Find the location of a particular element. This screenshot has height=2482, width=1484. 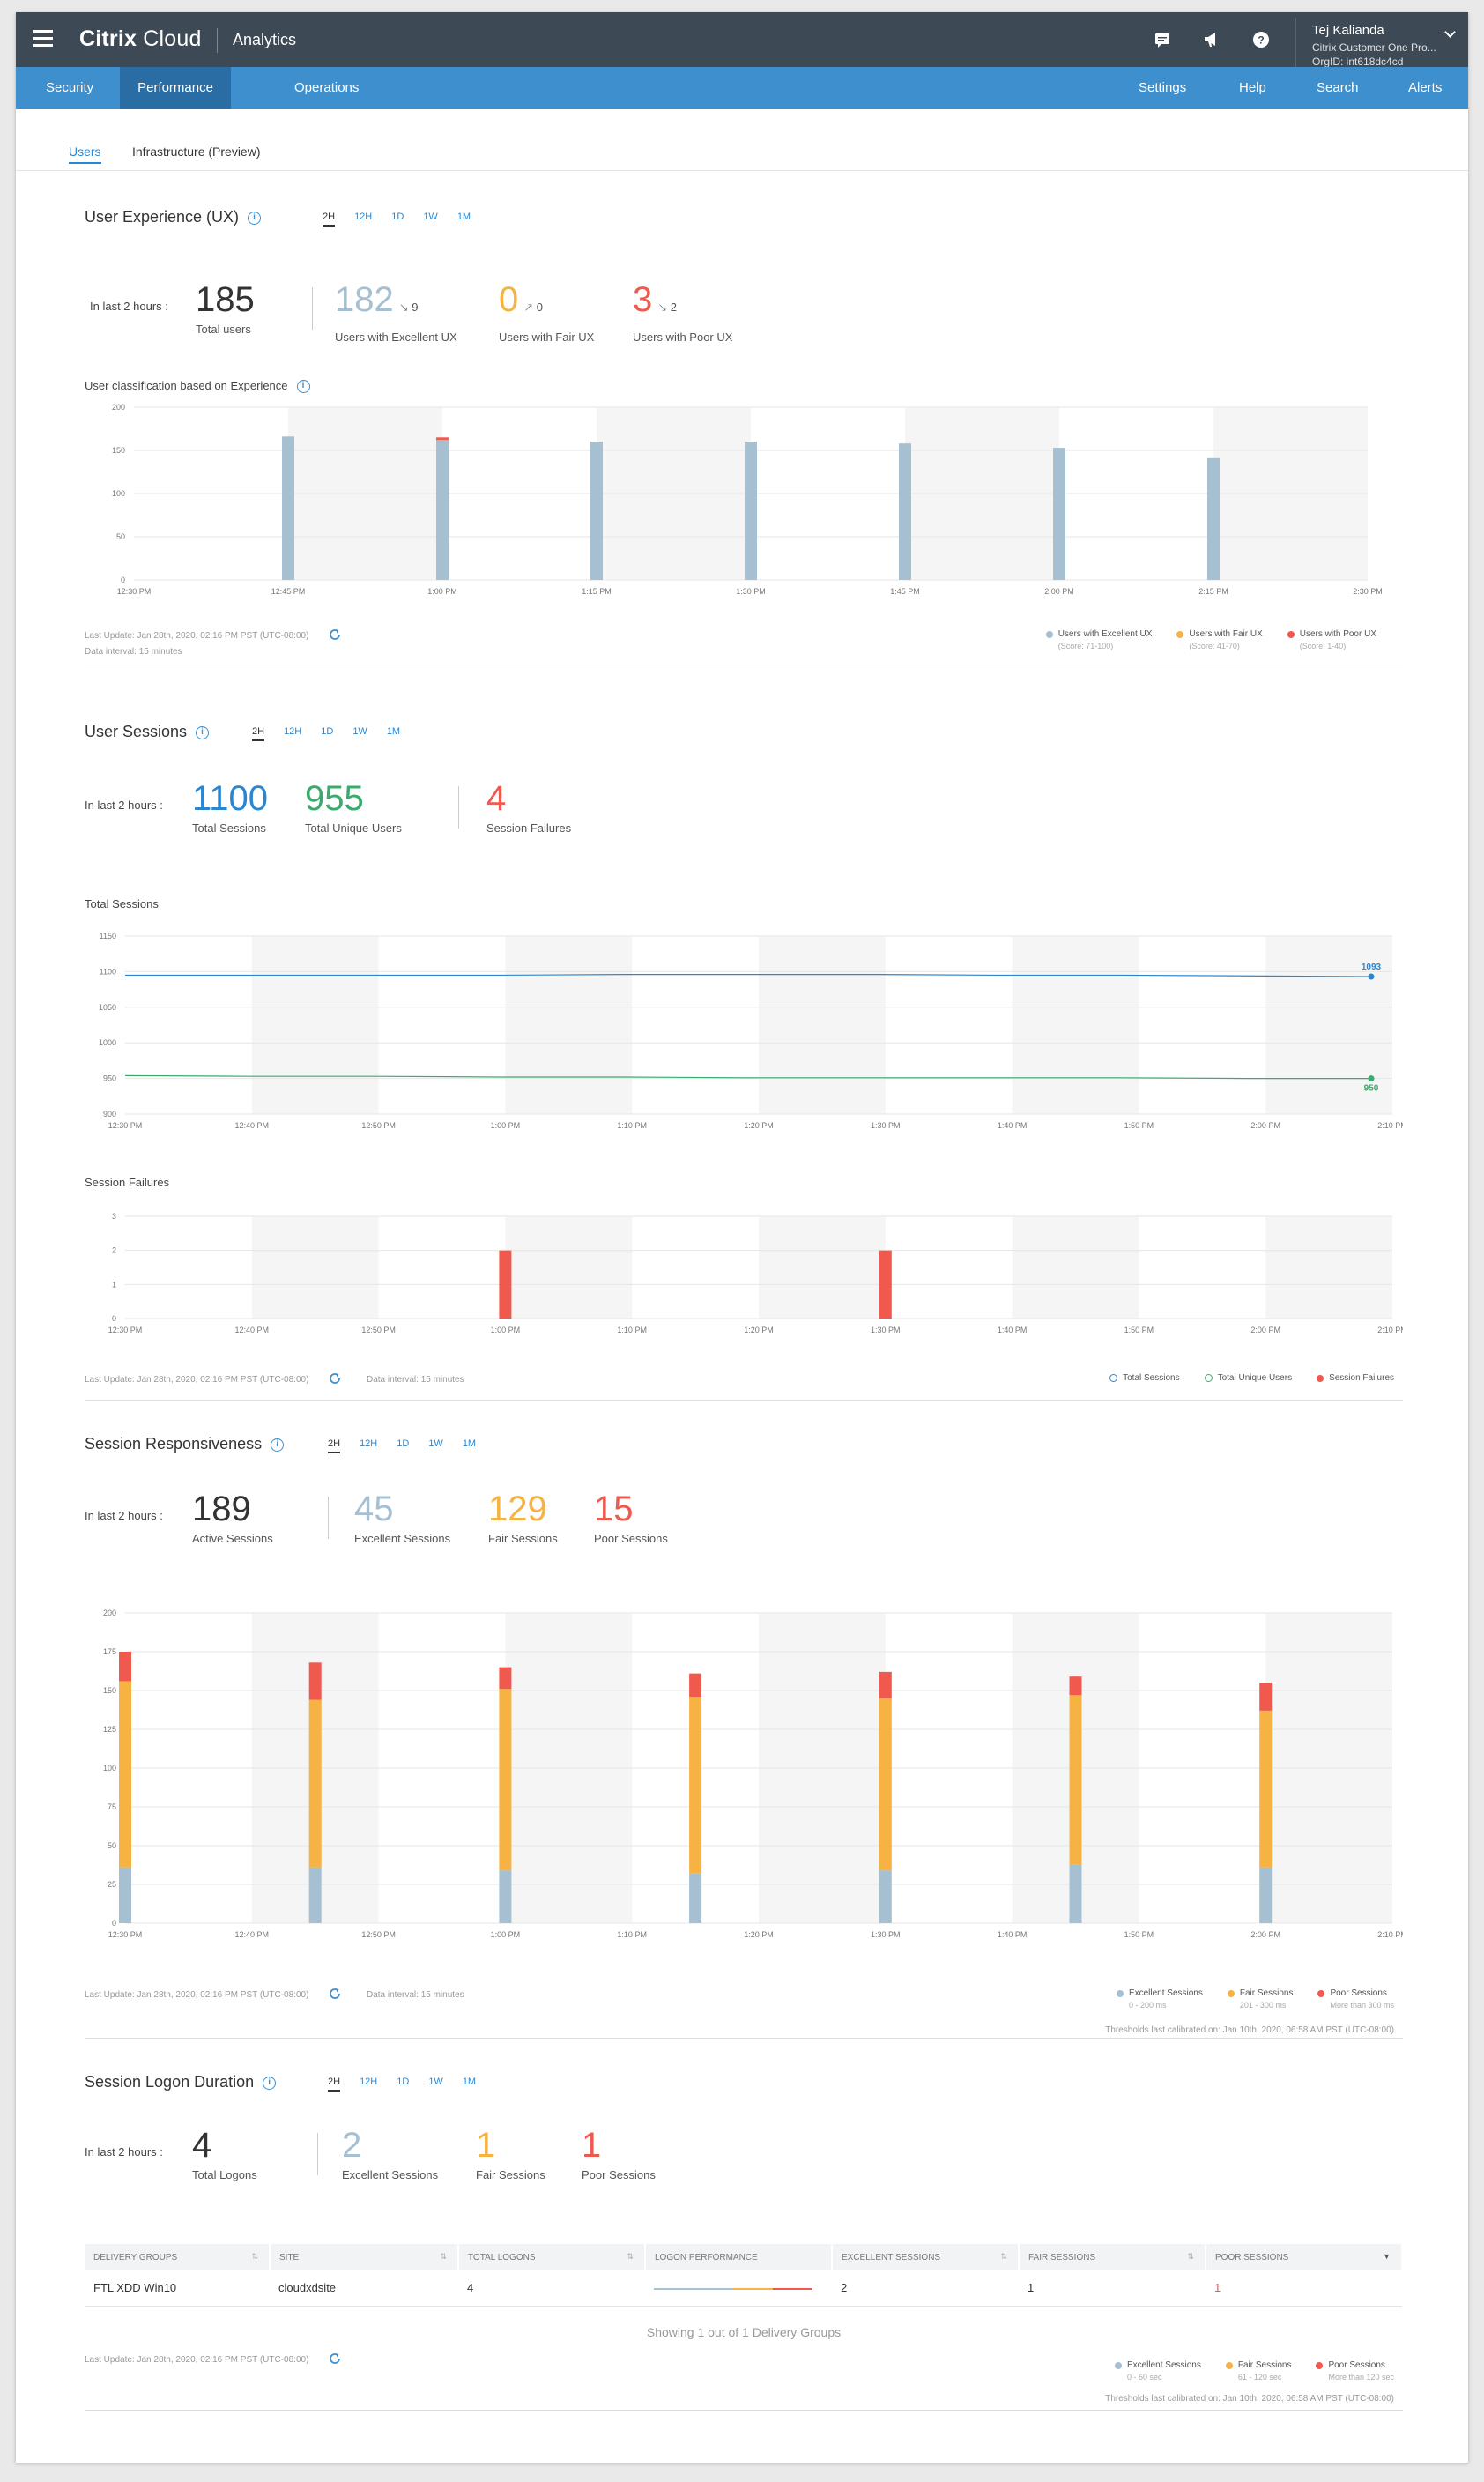

legend-item: Total Unique Users is located at coordinates (1248, 1378).